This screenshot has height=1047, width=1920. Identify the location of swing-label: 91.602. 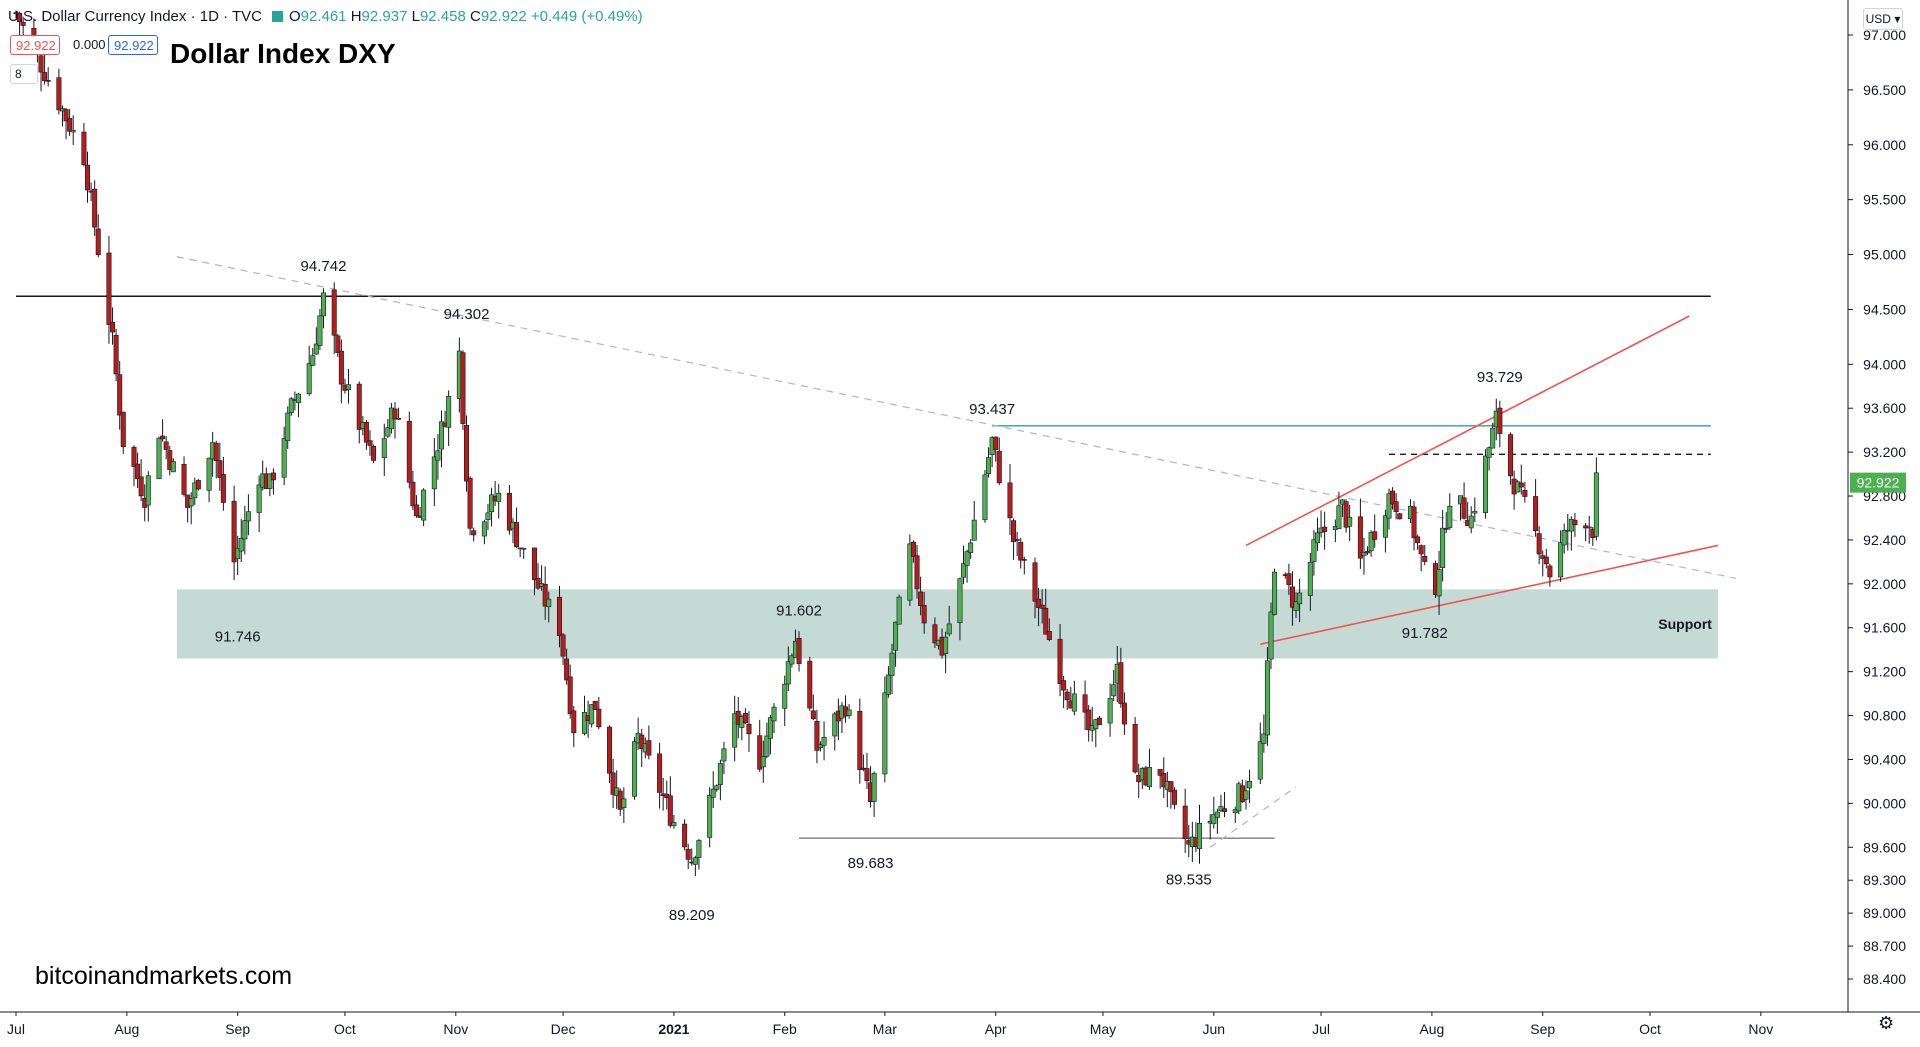
(799, 611).